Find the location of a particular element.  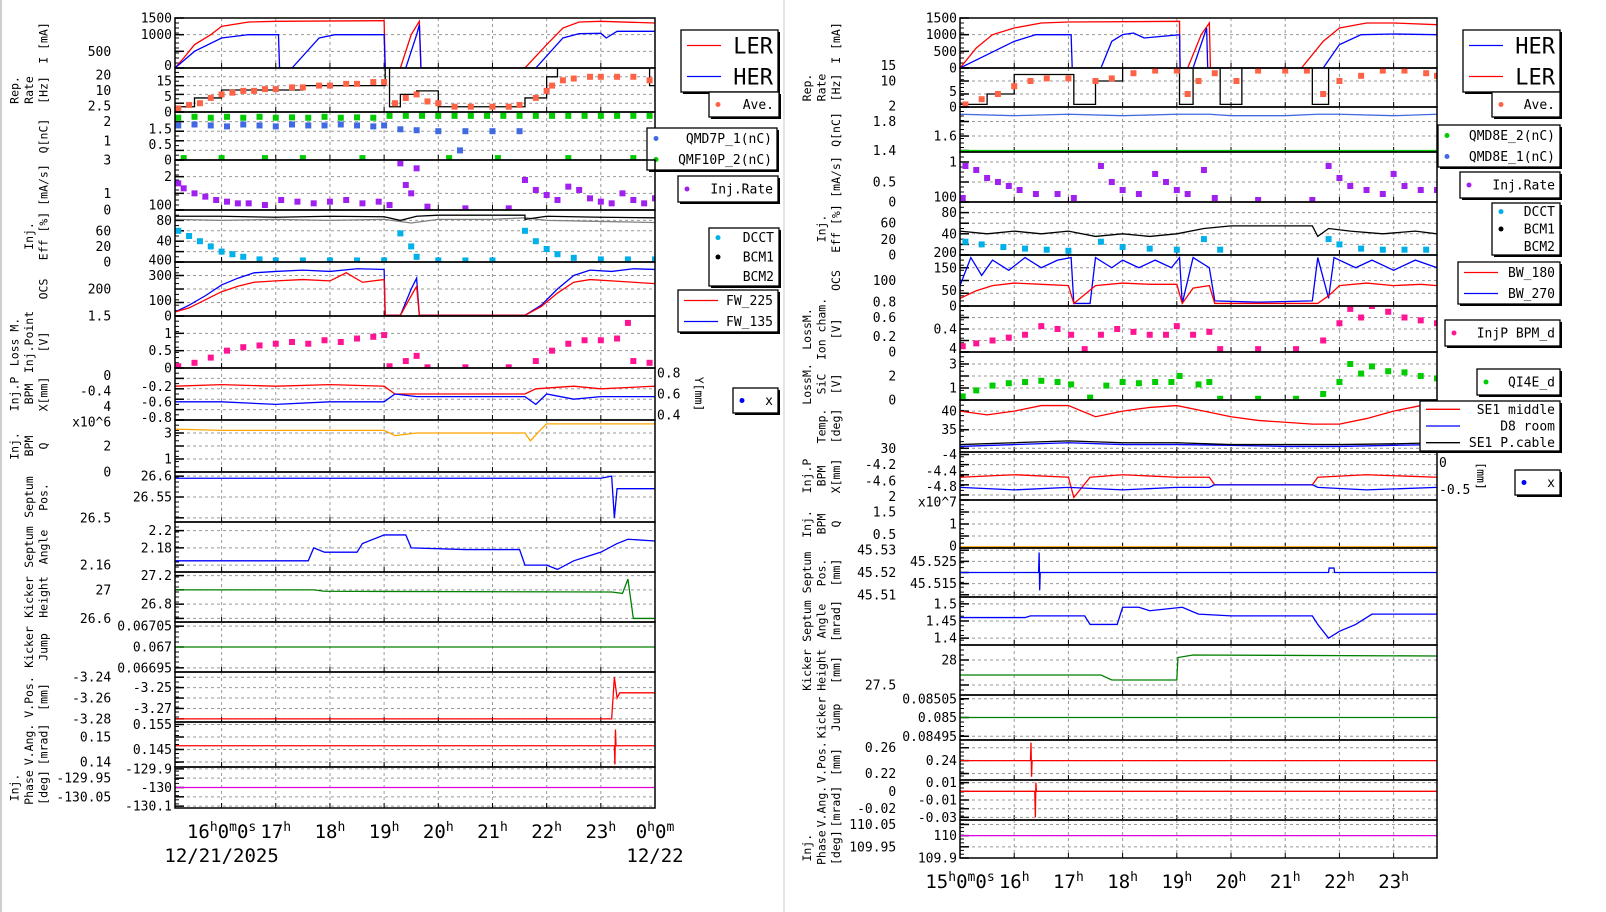

y-axis-label: [deg] is located at coordinates (43, 787).